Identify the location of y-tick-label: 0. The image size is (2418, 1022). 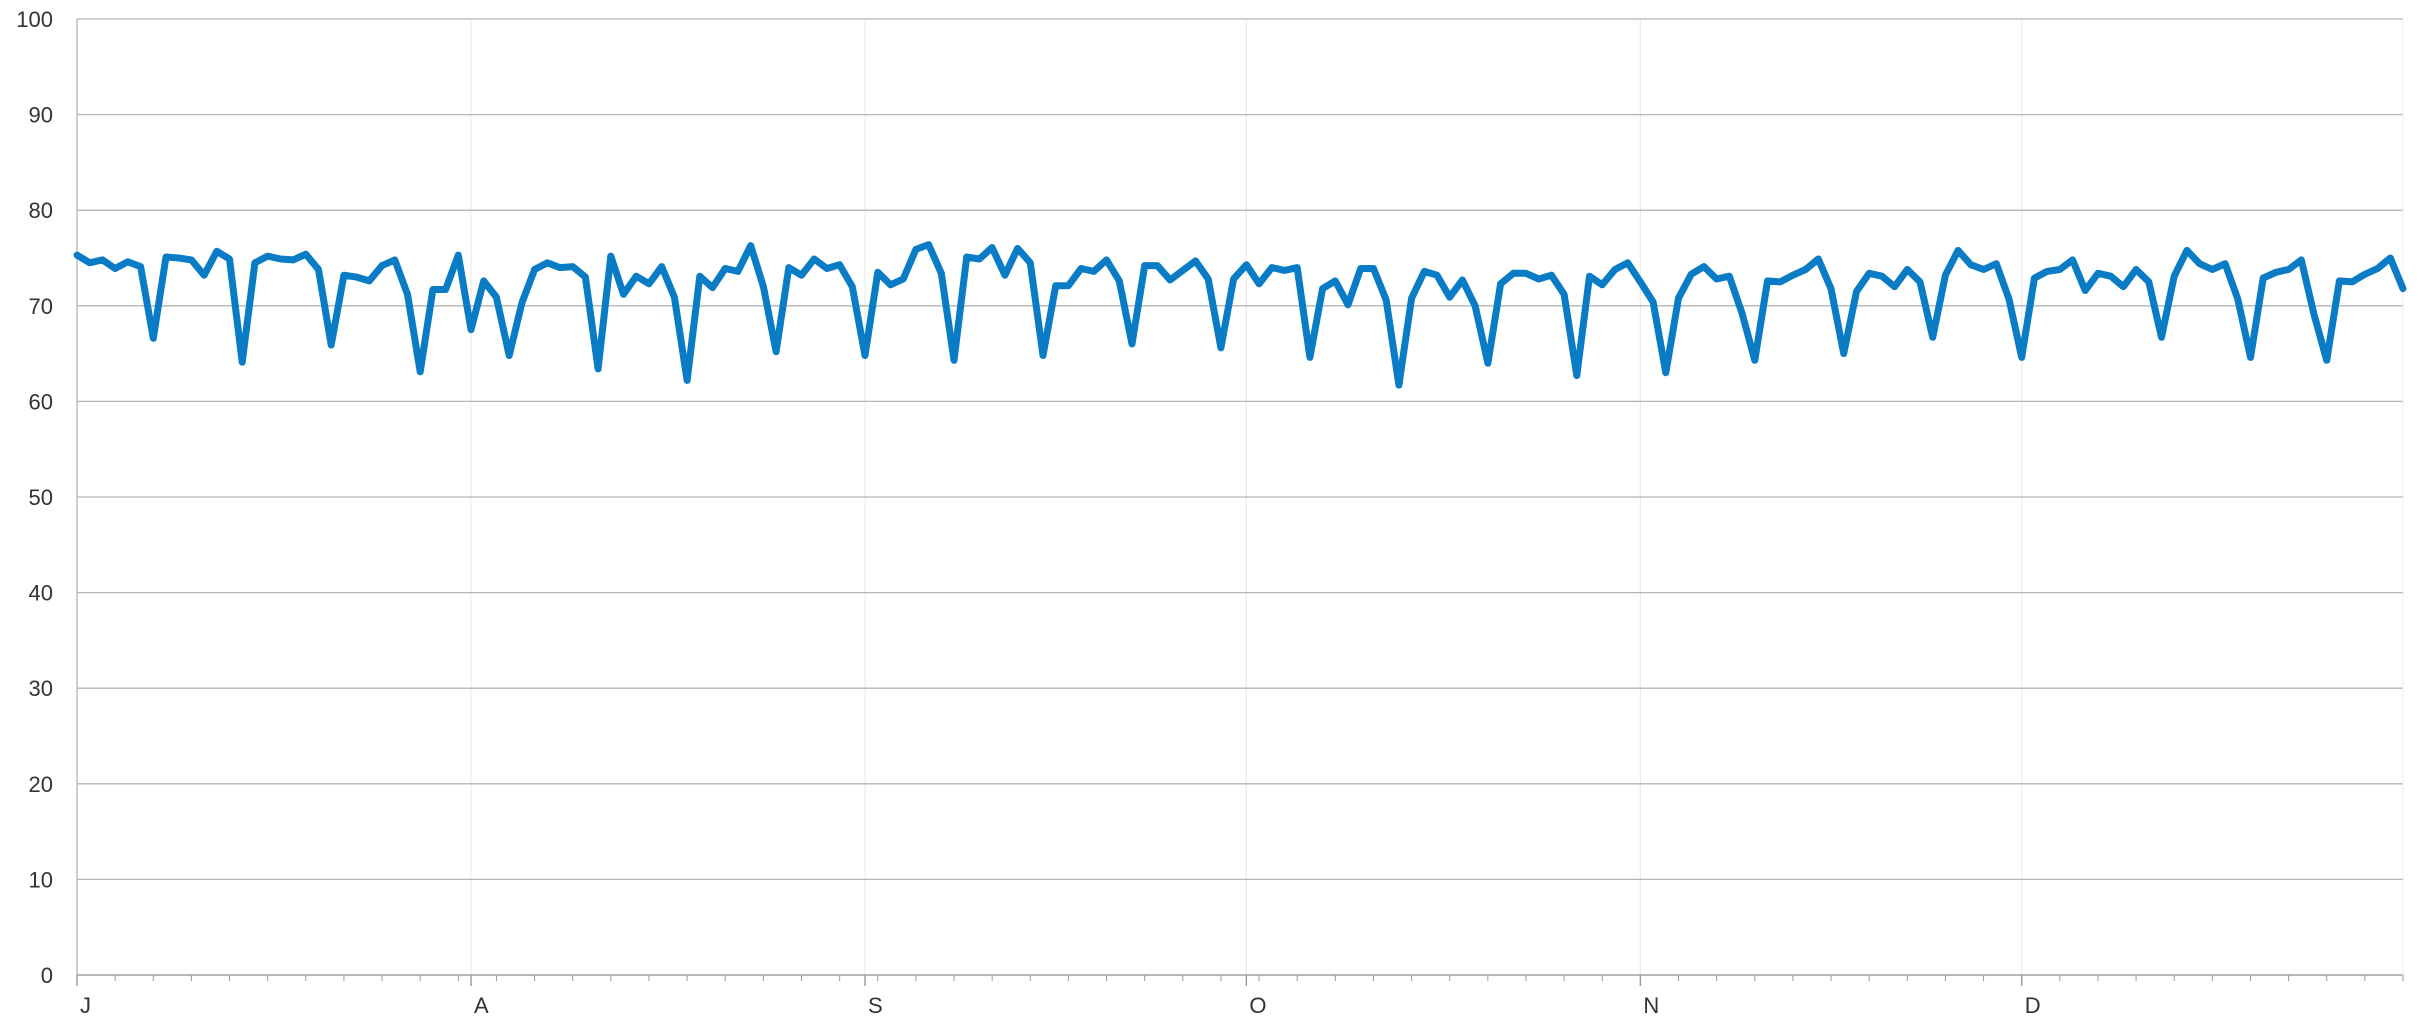
(47, 975).